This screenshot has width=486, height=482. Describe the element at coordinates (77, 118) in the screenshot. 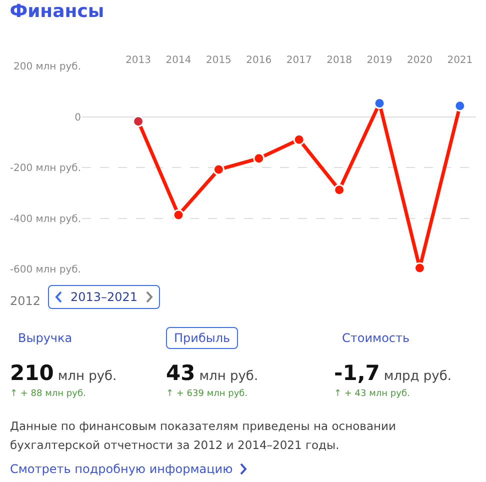

I see `y-tick-label: 0` at that location.